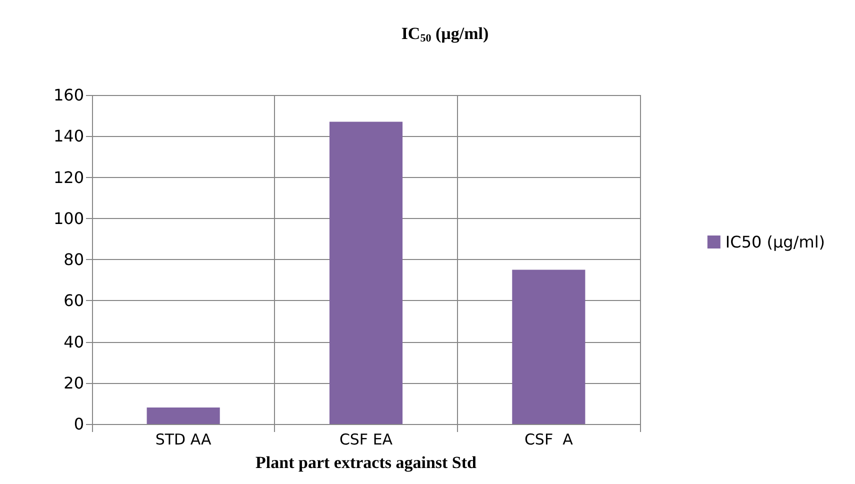  I want to click on y-tick-label: 0, so click(79, 424).